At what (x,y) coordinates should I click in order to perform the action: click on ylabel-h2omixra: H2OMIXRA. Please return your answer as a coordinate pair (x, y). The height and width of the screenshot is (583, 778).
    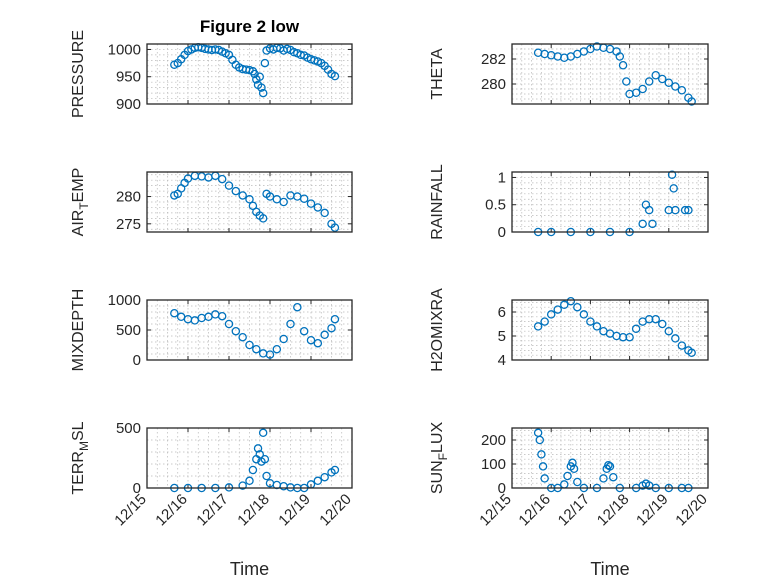
    Looking at the image, I should click on (437, 330).